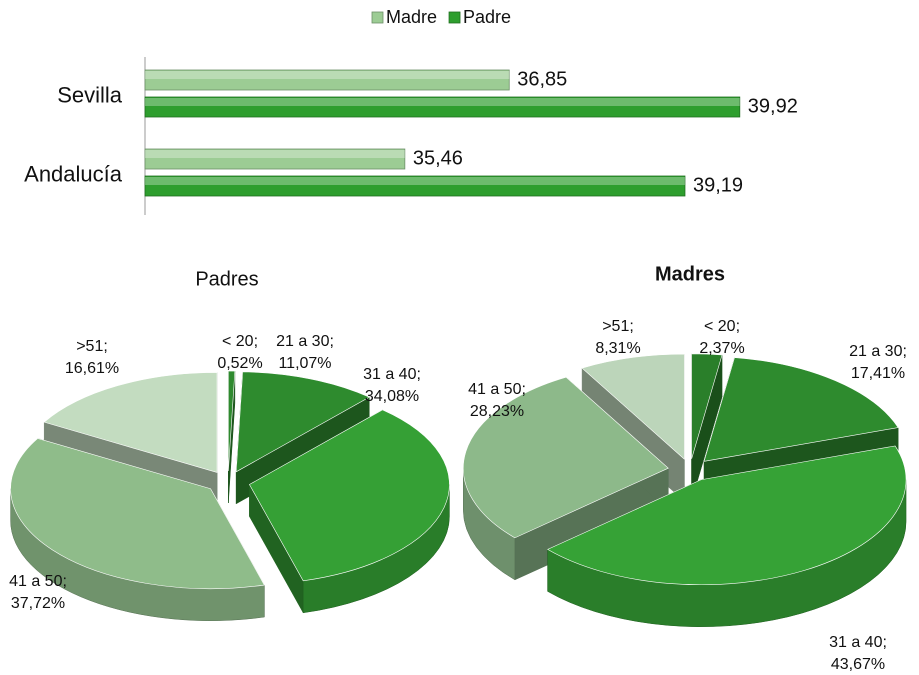 Image resolution: width=919 pixels, height=675 pixels. What do you see at coordinates (73, 173) in the screenshot?
I see `y-tick-label: Andalucía` at bounding box center [73, 173].